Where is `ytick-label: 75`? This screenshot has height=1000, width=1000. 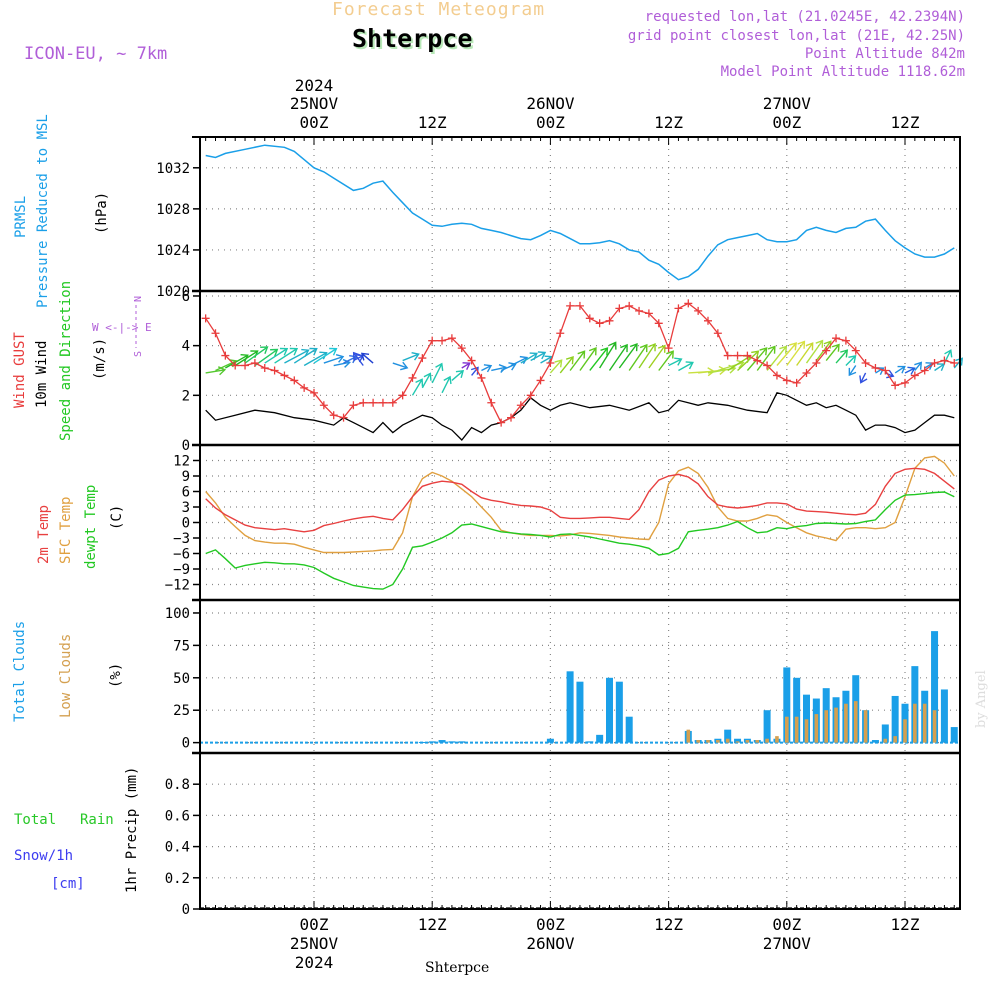 ytick-label: 75 is located at coordinates (181, 646).